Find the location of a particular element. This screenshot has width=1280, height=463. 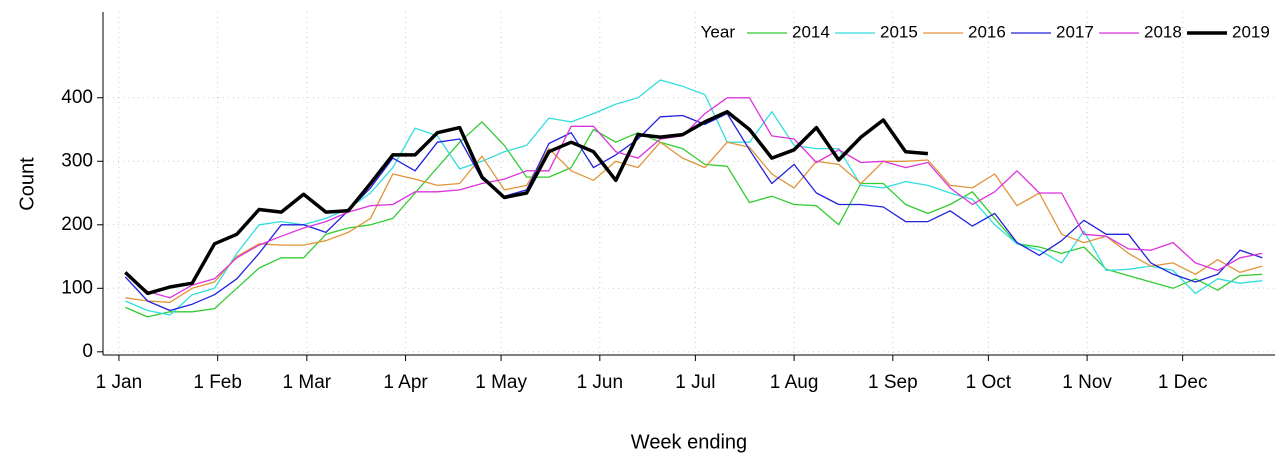

x-tick-label: 1 May is located at coordinates (501, 382).